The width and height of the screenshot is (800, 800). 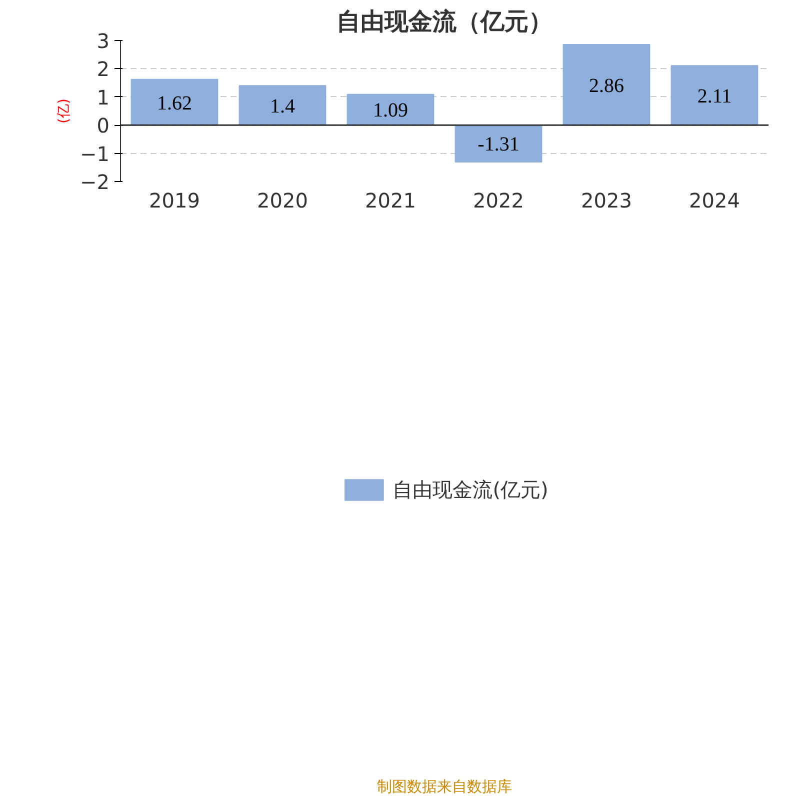 What do you see at coordinates (103, 126) in the screenshot?
I see `y-tick-label: 0` at bounding box center [103, 126].